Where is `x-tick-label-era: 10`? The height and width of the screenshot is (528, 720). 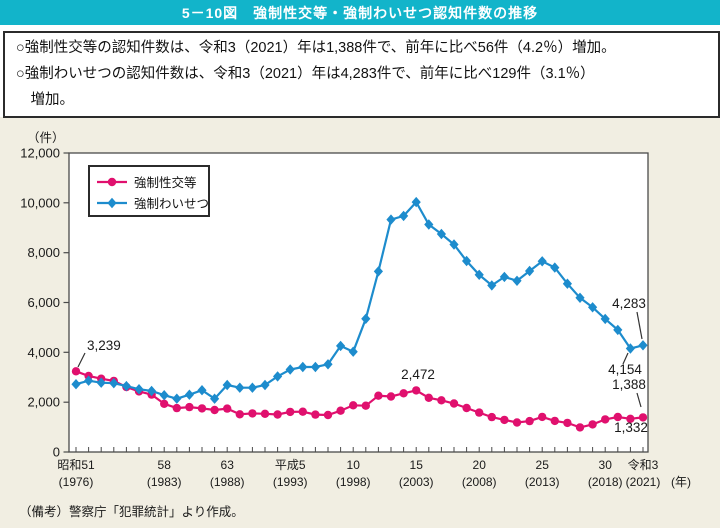 x-tick-label-era: 10 is located at coordinates (354, 465).